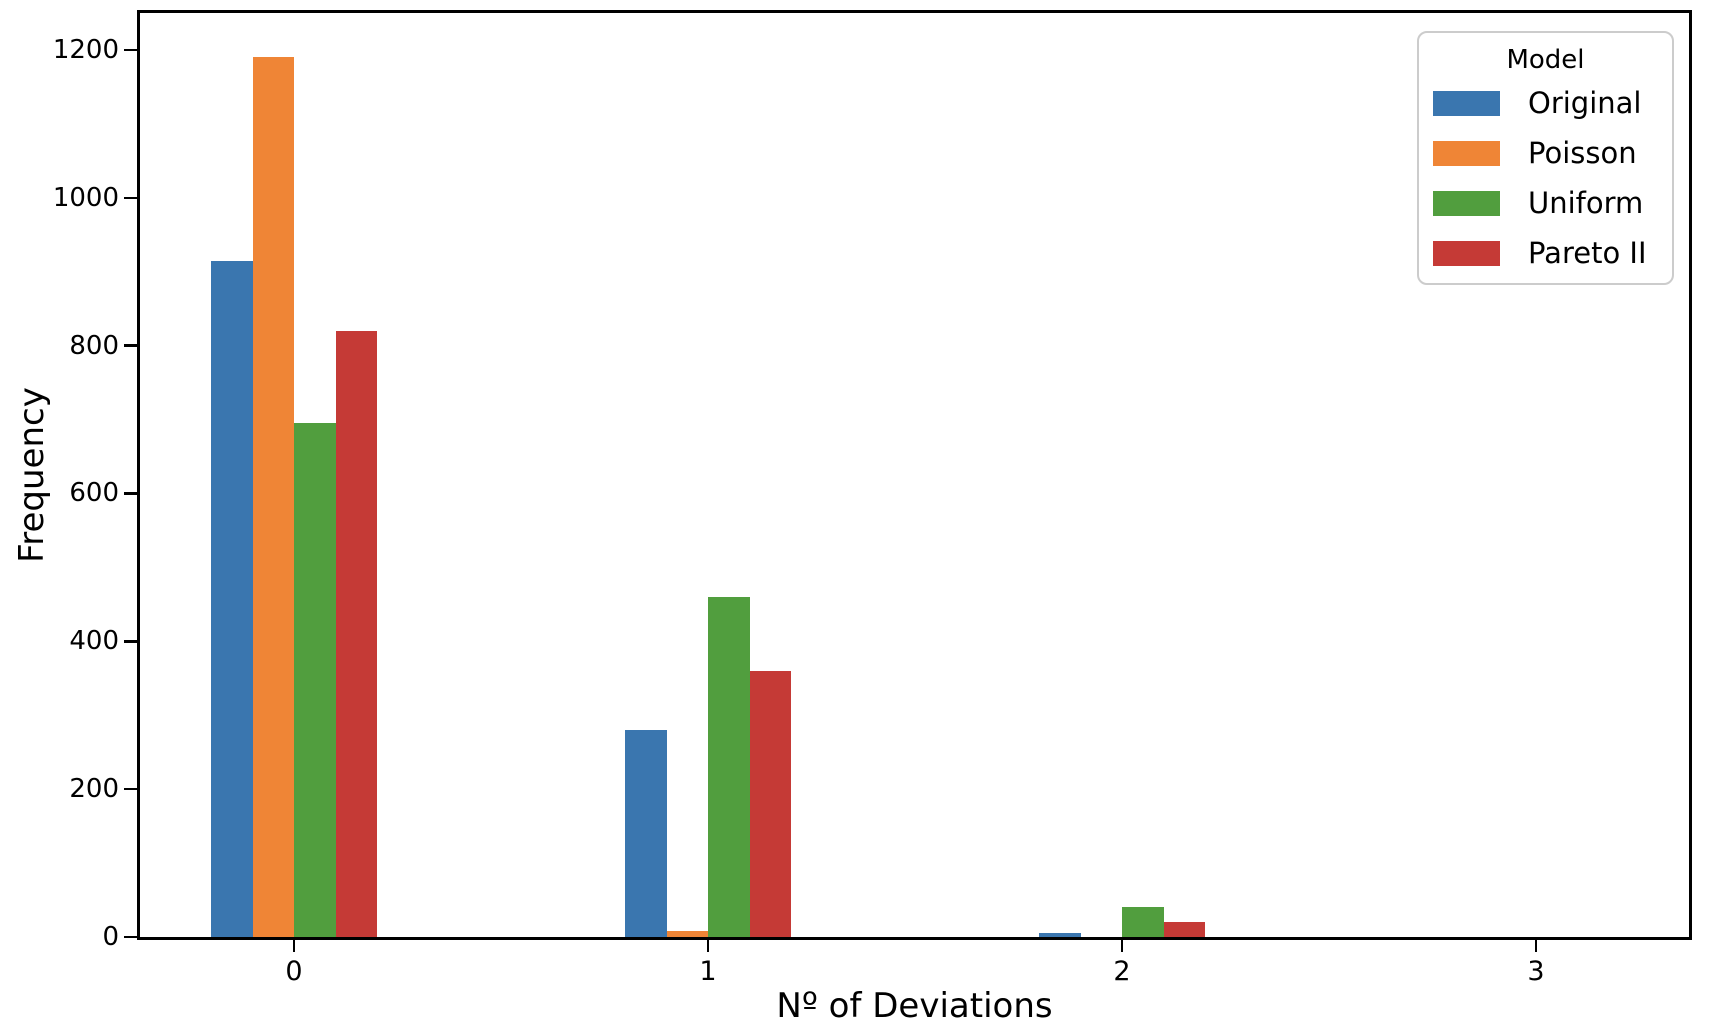 This screenshot has height=1028, width=1724. What do you see at coordinates (1184, 929) in the screenshot?
I see `bar-pareto-ii-x2` at bounding box center [1184, 929].